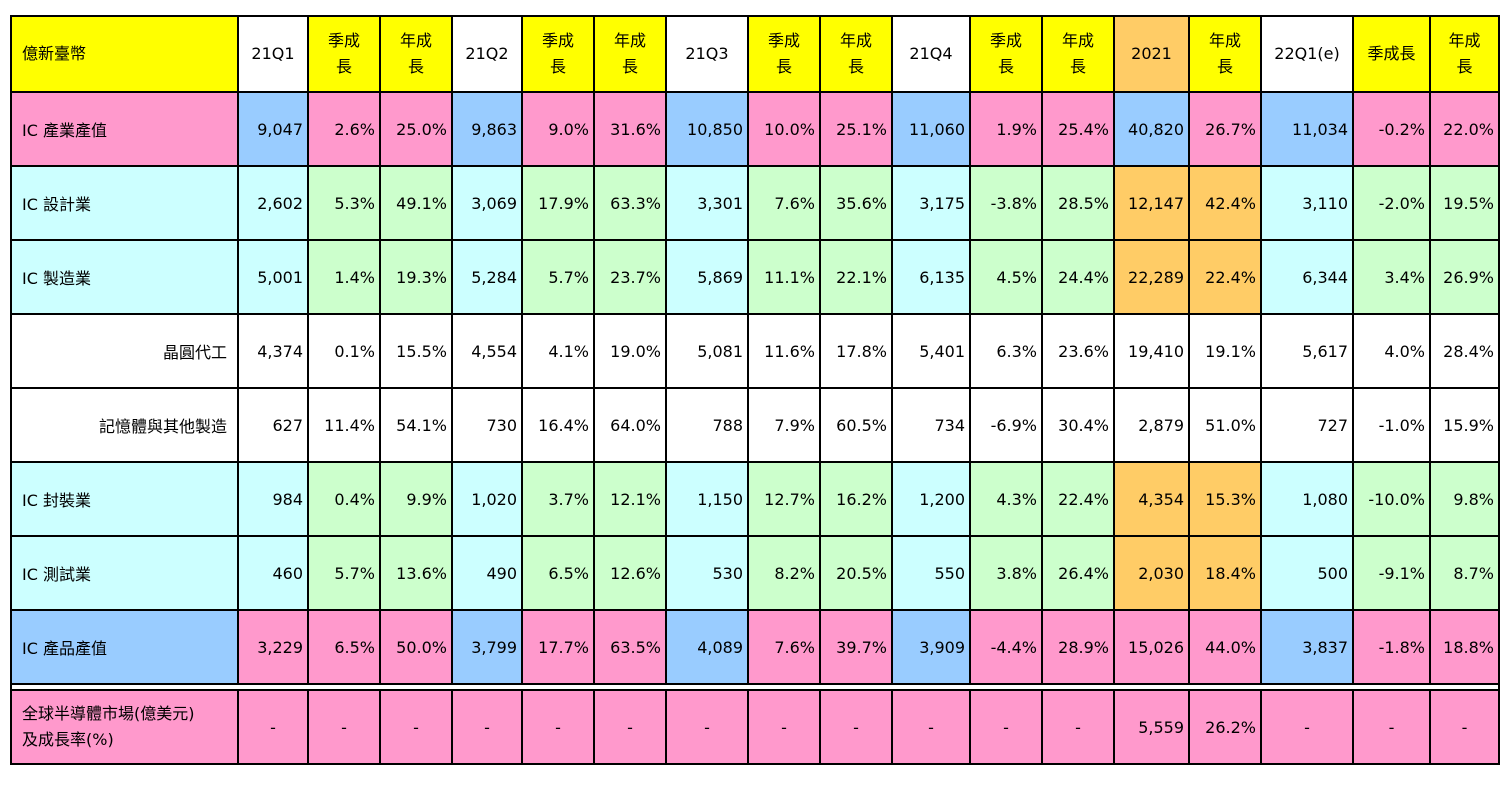  Describe the element at coordinates (1151, 203) in the screenshot. I see `table-cell: 12,147` at that location.